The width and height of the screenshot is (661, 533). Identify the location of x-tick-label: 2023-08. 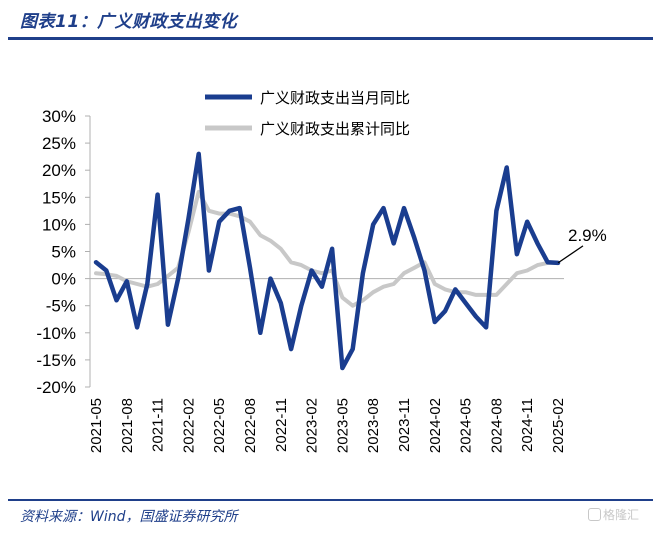
(373, 425).